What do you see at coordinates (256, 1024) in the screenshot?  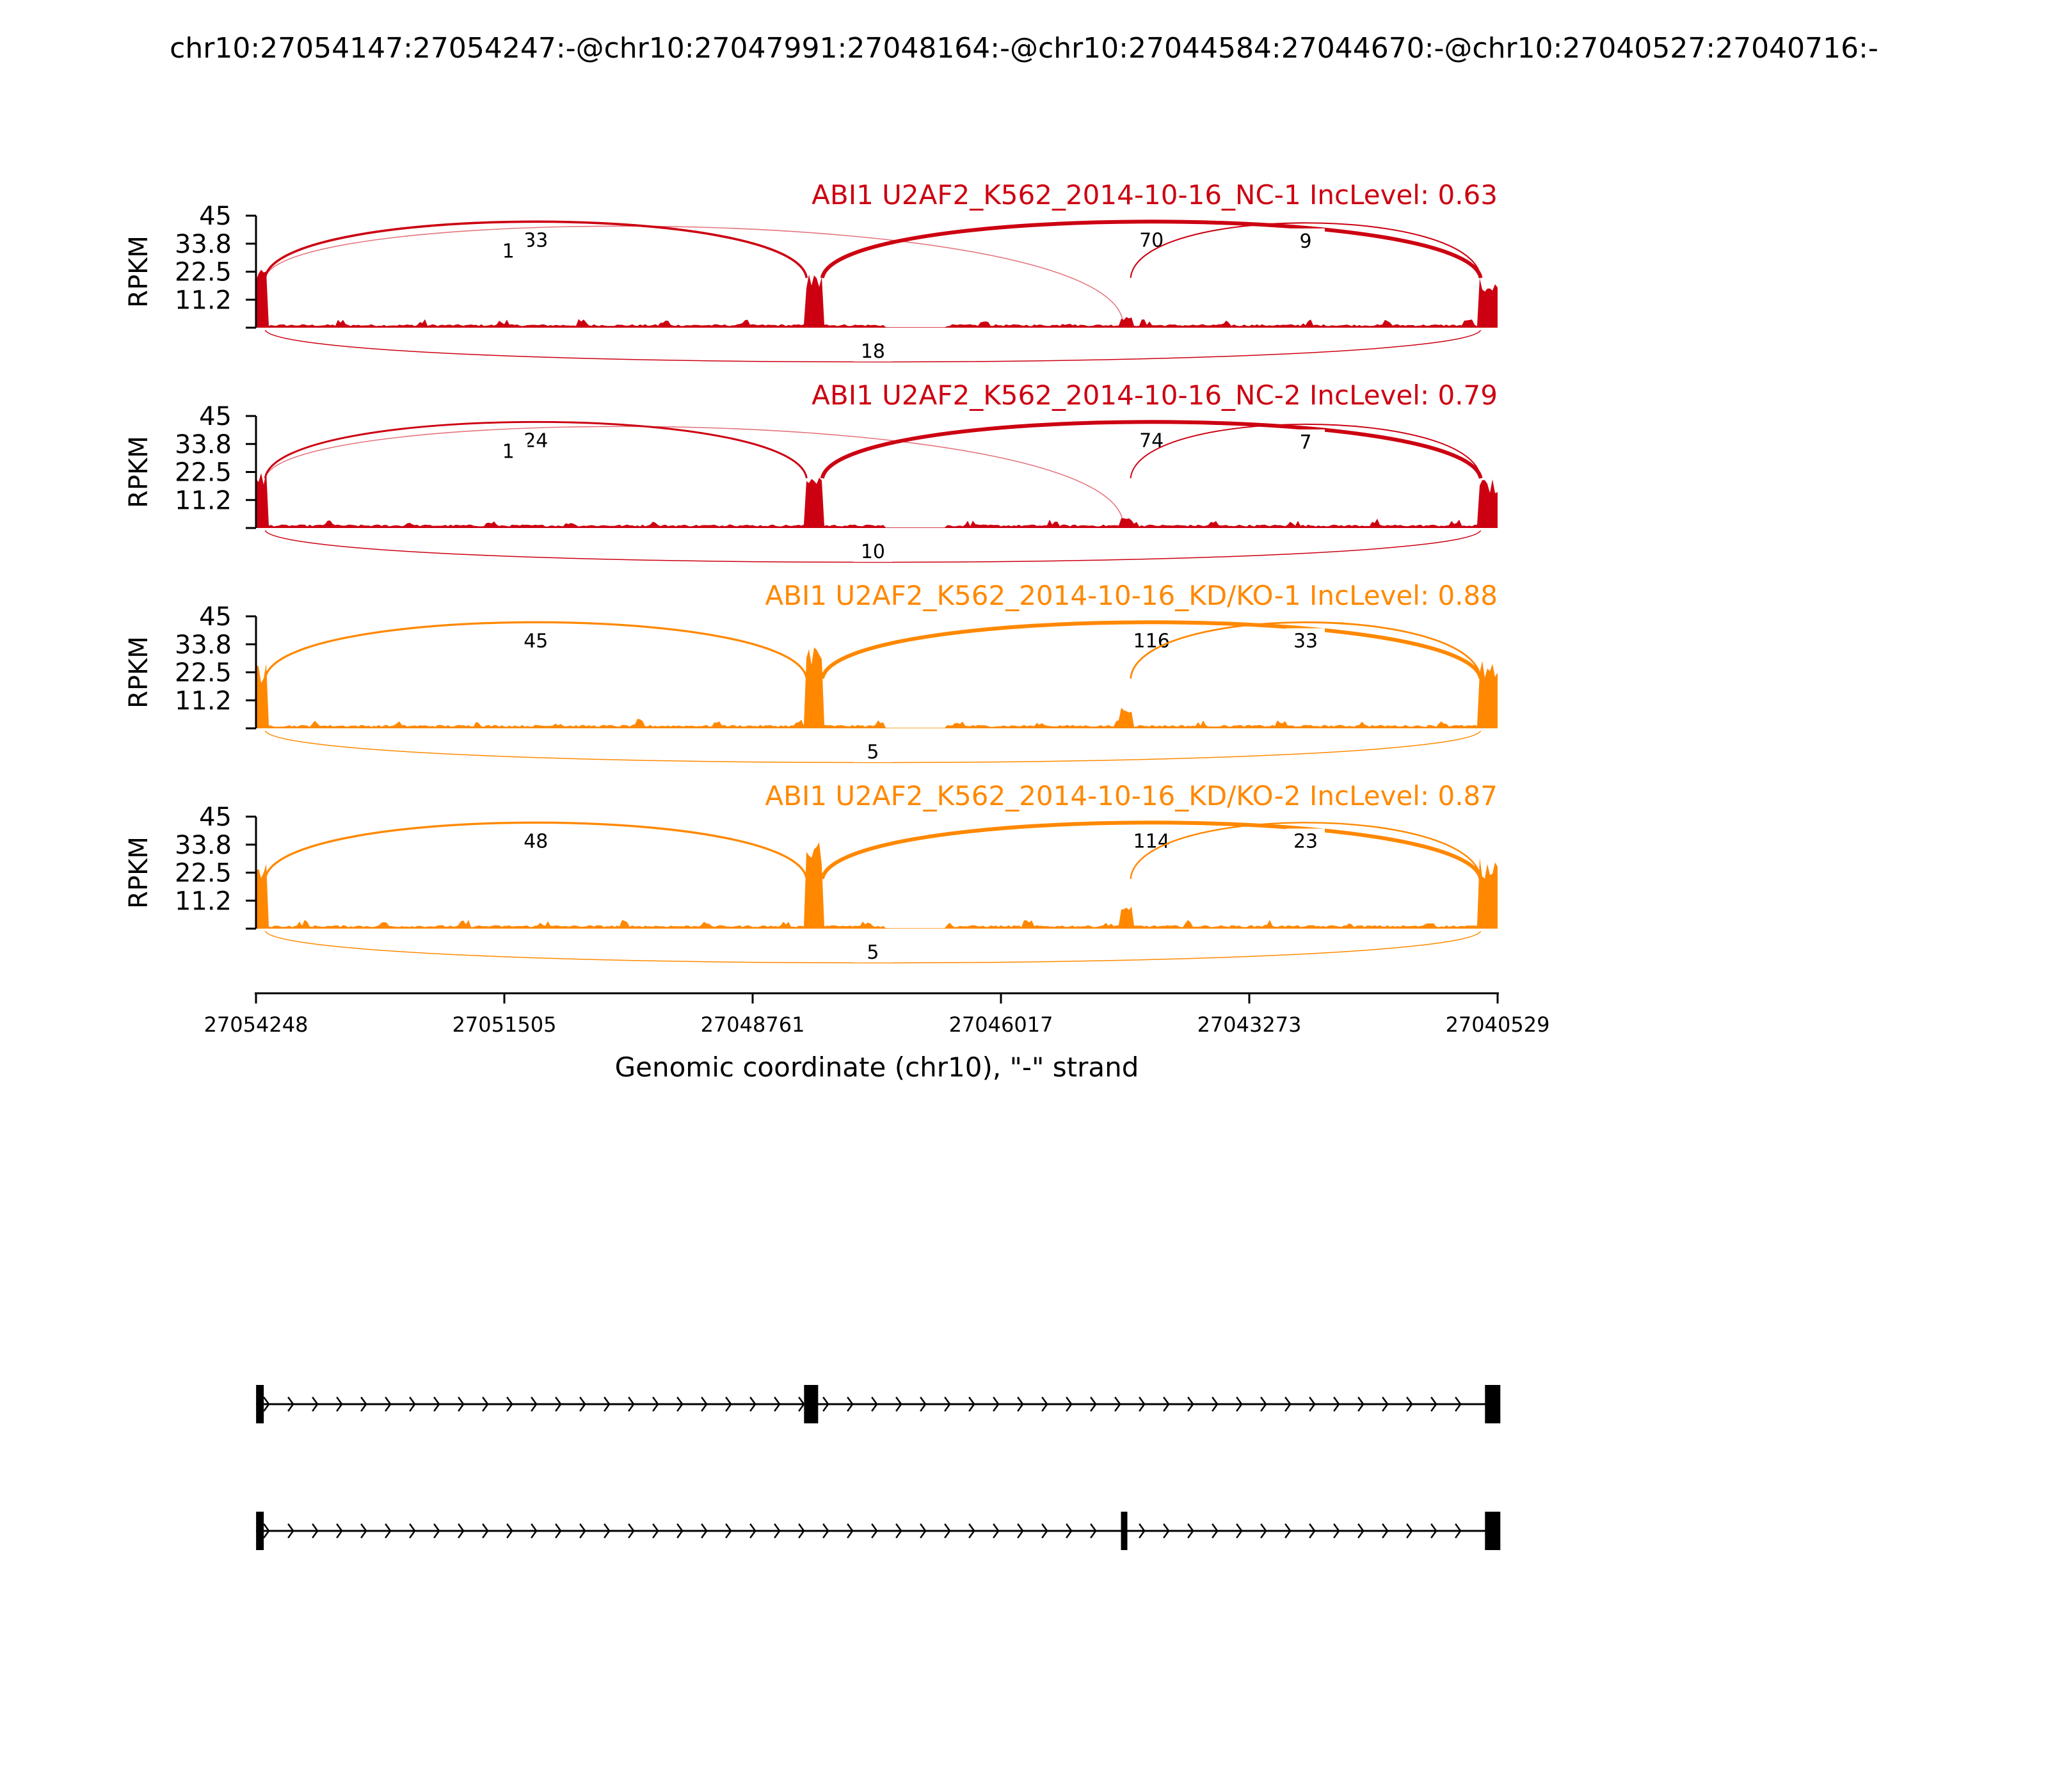 I see `x-tick-label: 27054248` at bounding box center [256, 1024].